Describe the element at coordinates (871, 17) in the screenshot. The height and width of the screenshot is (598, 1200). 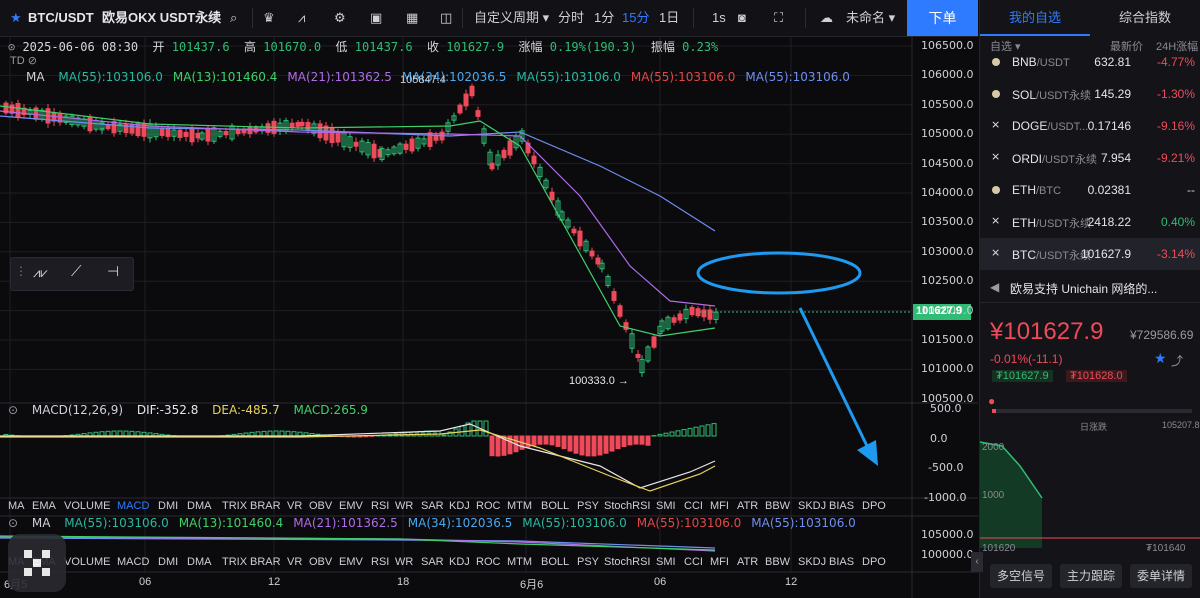
I see `layout-name: 未命名 ▾` at that location.